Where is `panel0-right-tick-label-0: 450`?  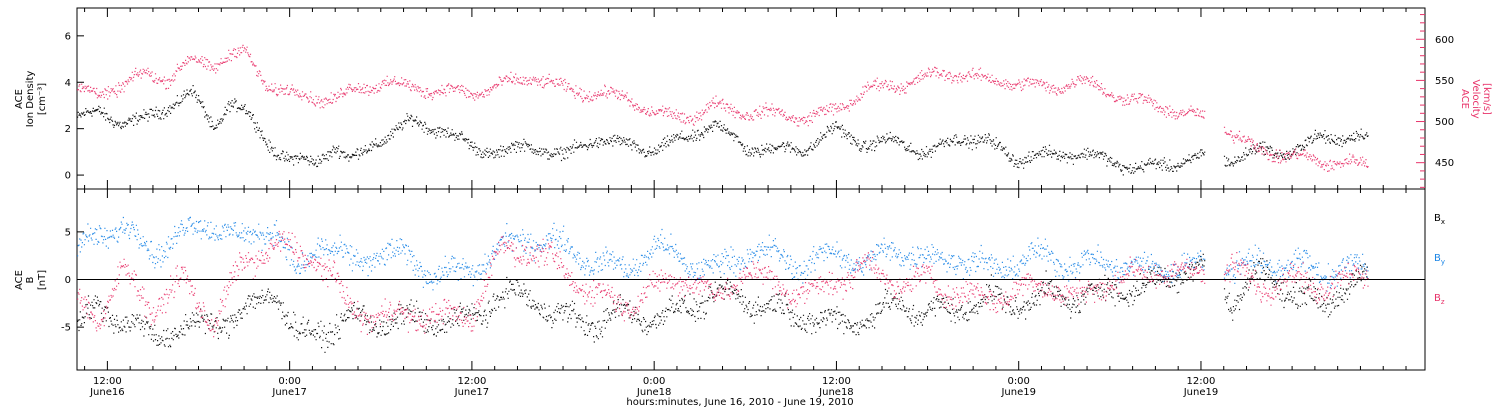 panel0-right-tick-label-0: 450 is located at coordinates (1444, 163).